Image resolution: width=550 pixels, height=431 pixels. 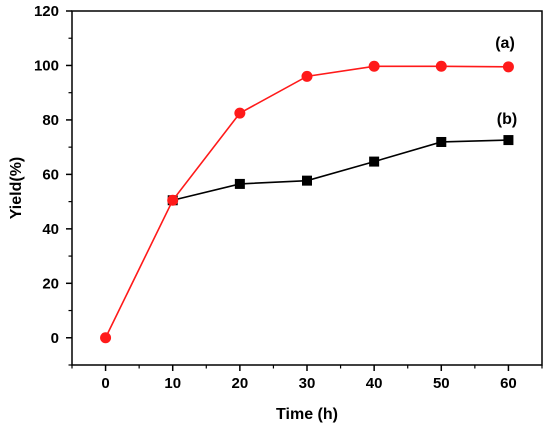 I want to click on x-tick-label: 50, so click(x=441, y=383).